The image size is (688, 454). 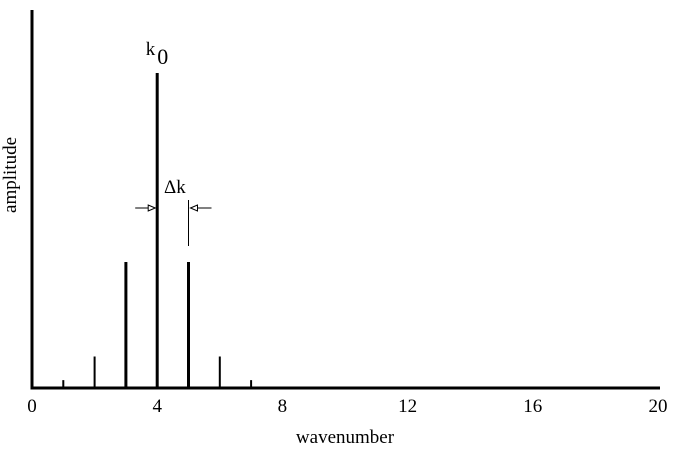 I want to click on x-tick-label: 16, so click(x=532, y=406).